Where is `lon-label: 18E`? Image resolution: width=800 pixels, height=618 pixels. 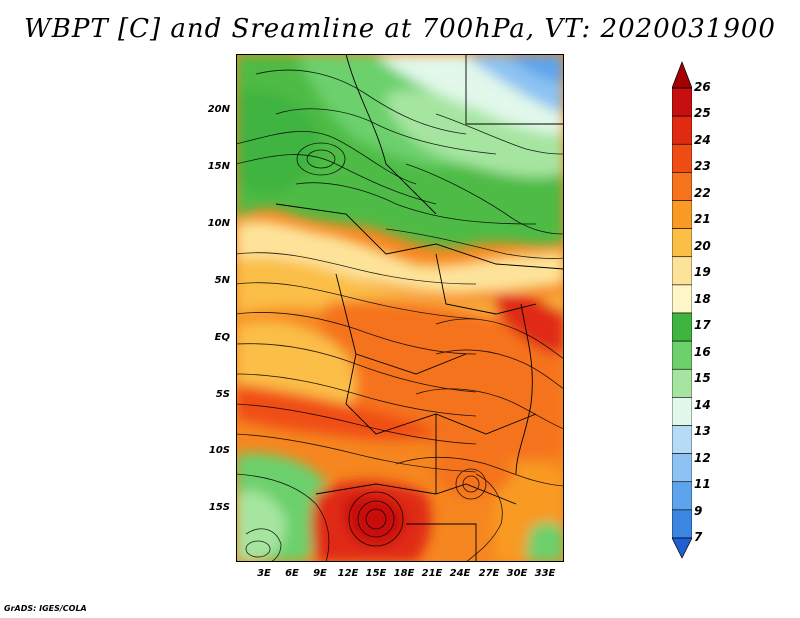 lon-label: 18E is located at coordinates (404, 573).